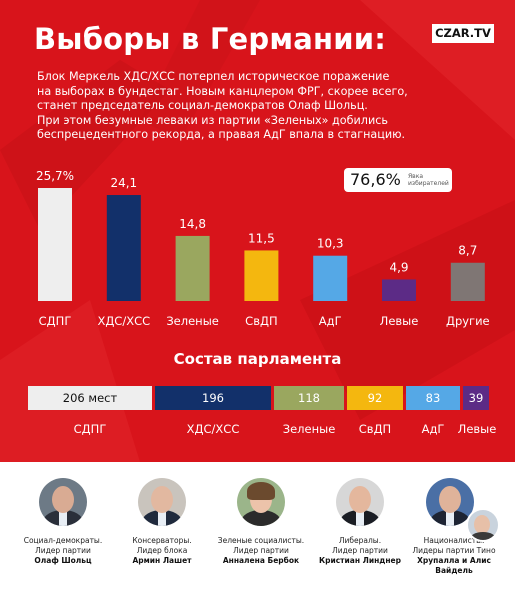  Describe the element at coordinates (162, 560) in the screenshot. I see `leader-name: Армин Лашет` at that location.